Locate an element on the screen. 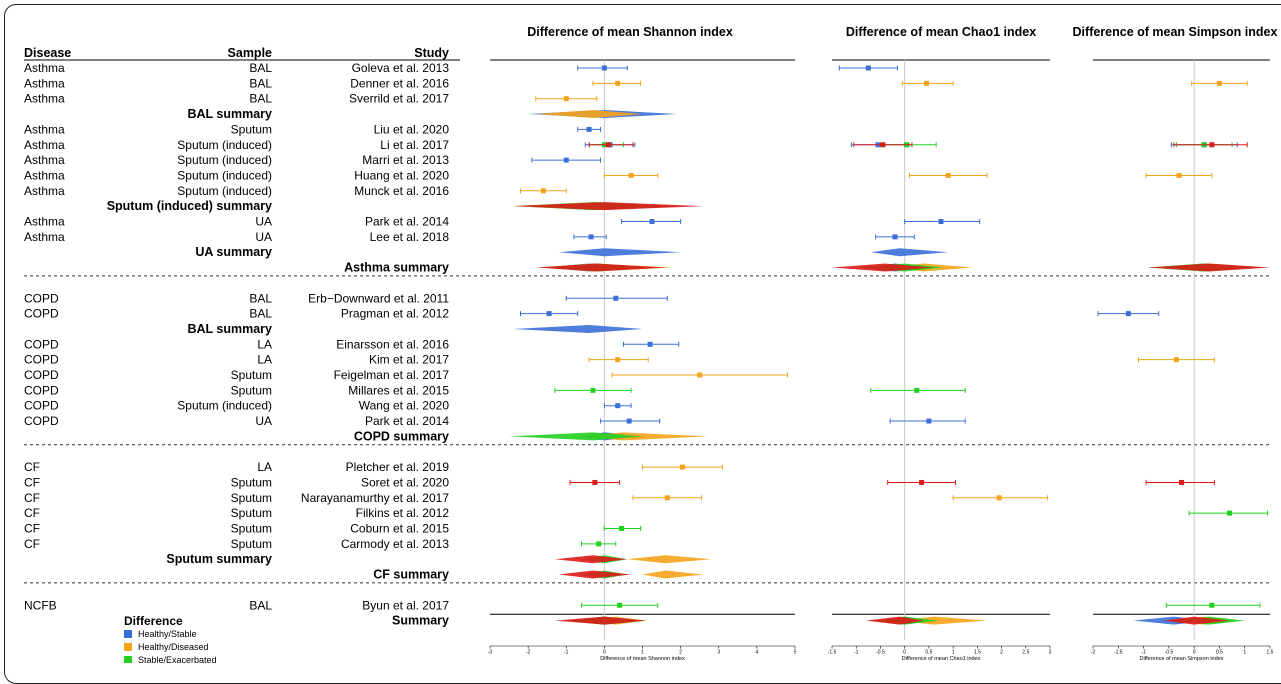  row-study: Erb−Downward et al. 2011 is located at coordinates (378, 298).